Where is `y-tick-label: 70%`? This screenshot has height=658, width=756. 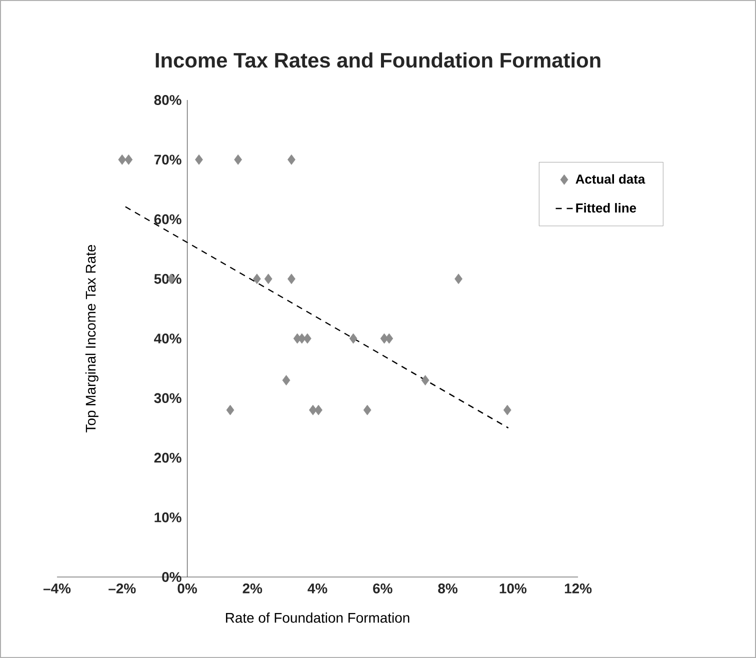
y-tick-label: 70% is located at coordinates (168, 159).